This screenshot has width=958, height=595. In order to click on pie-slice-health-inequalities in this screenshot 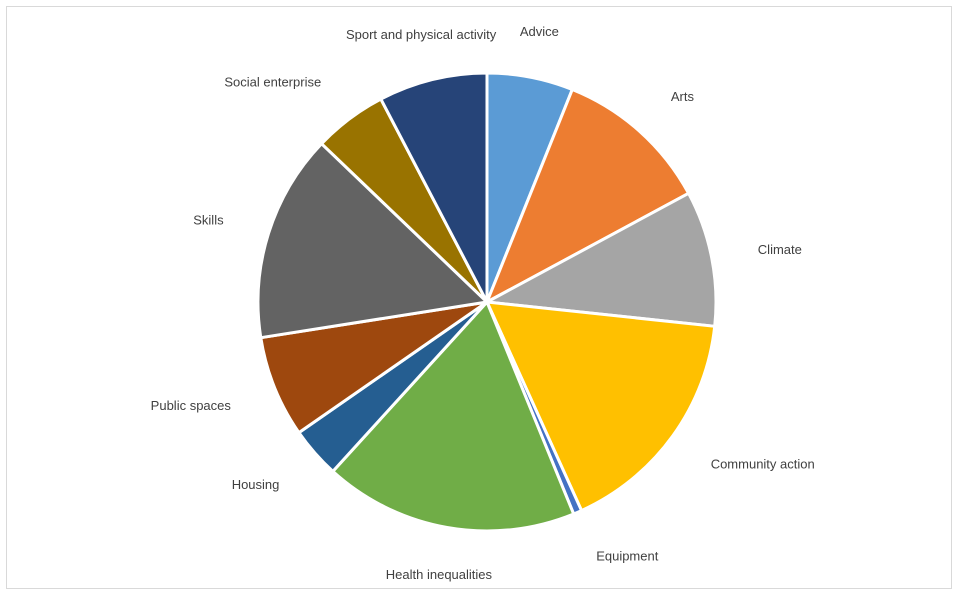, I will do `click(453, 416)`.